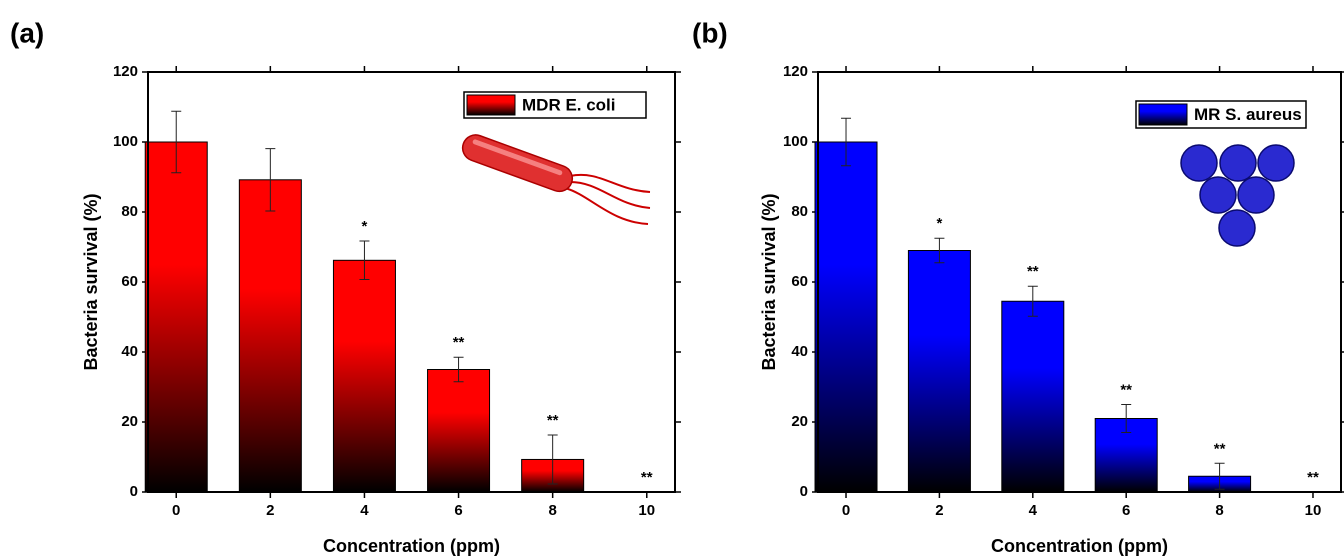 The height and width of the screenshot is (559, 1344). What do you see at coordinates (710, 32) in the screenshot?
I see `panel-label: (b)` at bounding box center [710, 32].